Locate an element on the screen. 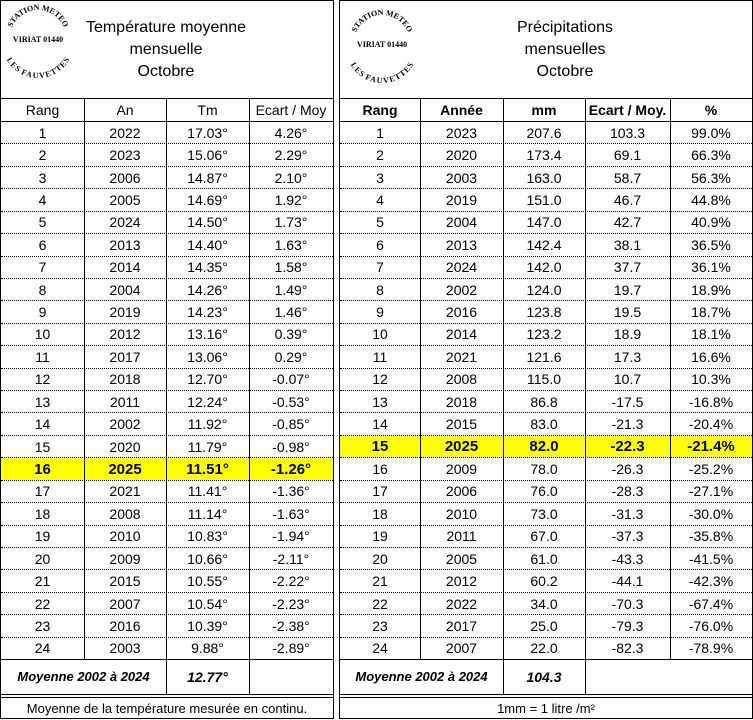 The height and width of the screenshot is (720, 753). table-cell: 8 is located at coordinates (380, 289).